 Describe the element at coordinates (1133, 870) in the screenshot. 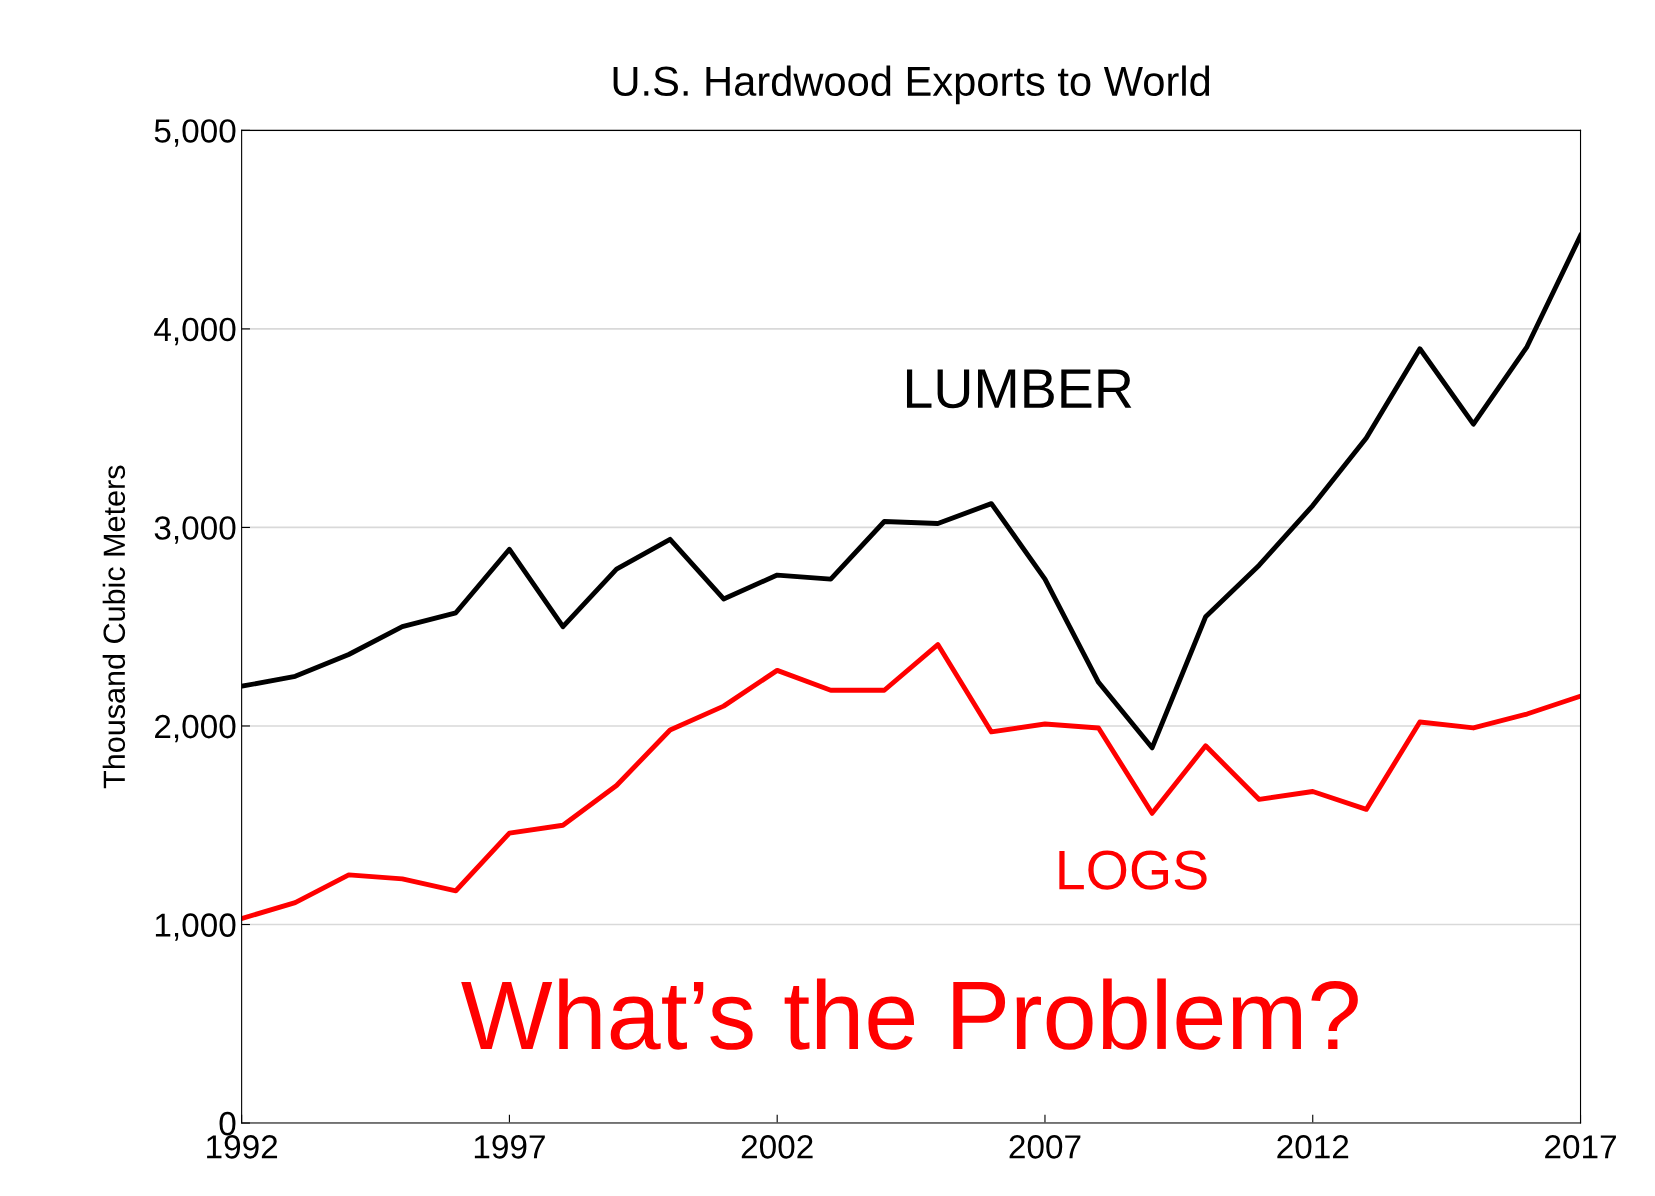

I see `series-label: LOGS` at that location.